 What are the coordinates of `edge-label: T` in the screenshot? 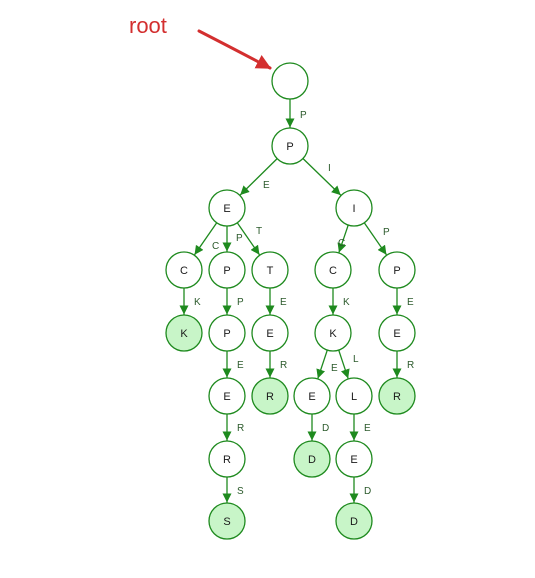 It's located at (259, 231).